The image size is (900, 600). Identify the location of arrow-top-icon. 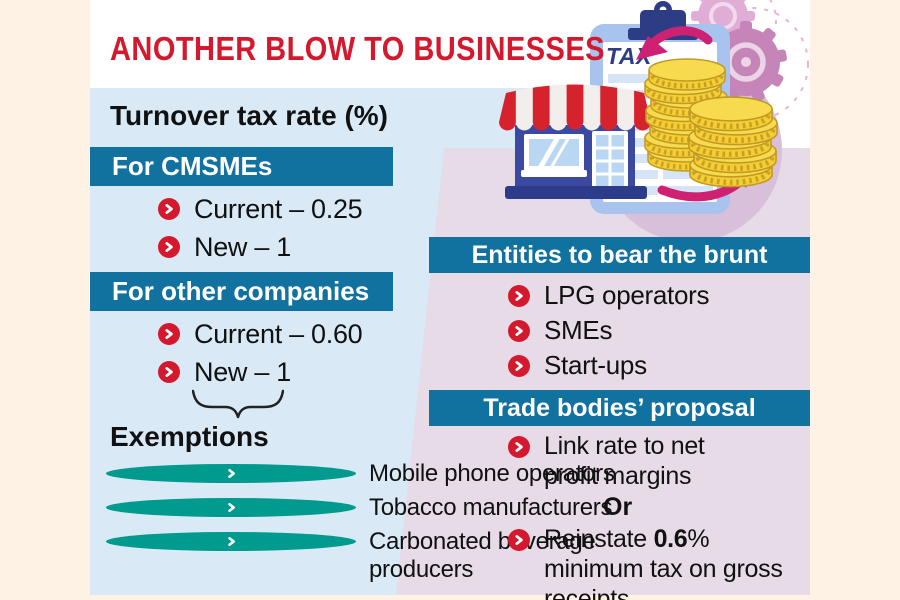
(674, 43).